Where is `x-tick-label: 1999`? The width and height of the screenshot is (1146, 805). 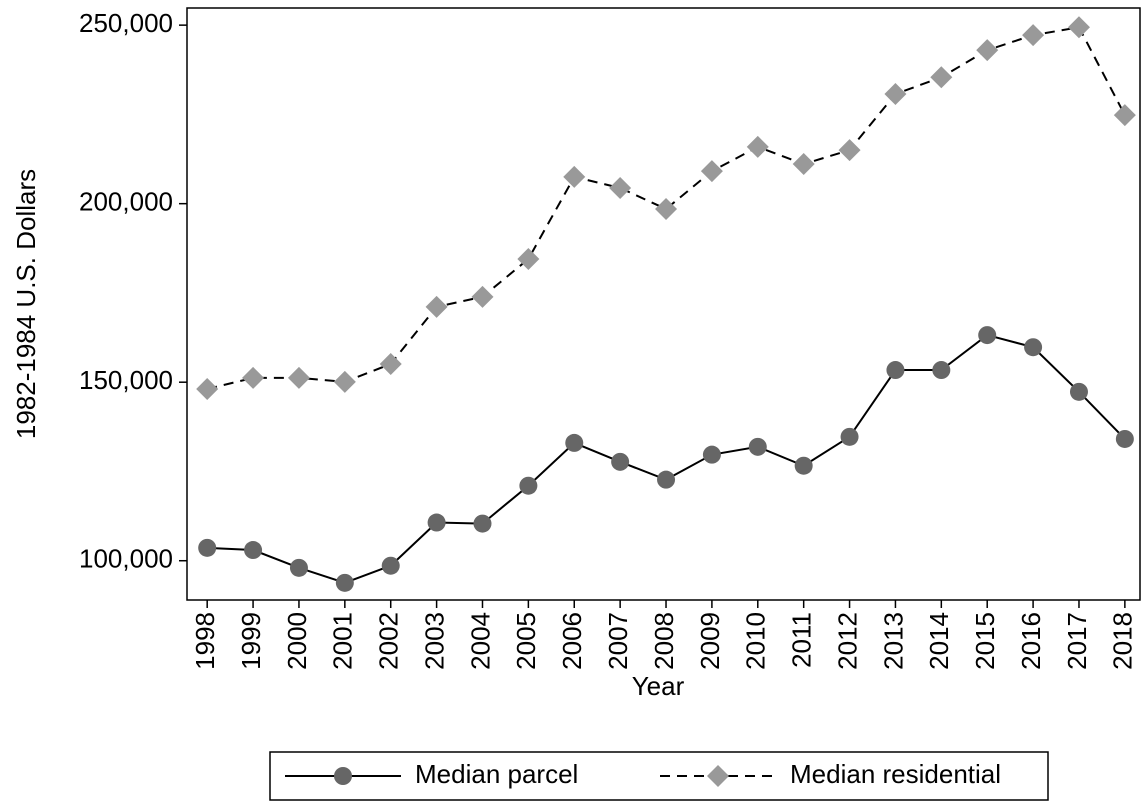
x-tick-label: 1999 is located at coordinates (251, 641).